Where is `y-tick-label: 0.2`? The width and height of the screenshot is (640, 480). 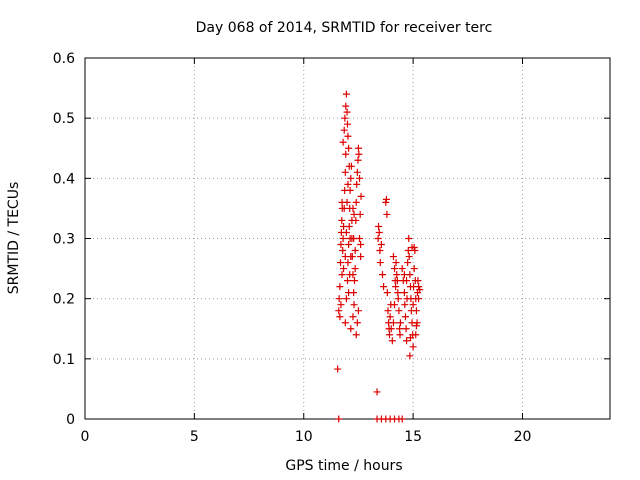
y-tick-label: 0.2 is located at coordinates (64, 300).